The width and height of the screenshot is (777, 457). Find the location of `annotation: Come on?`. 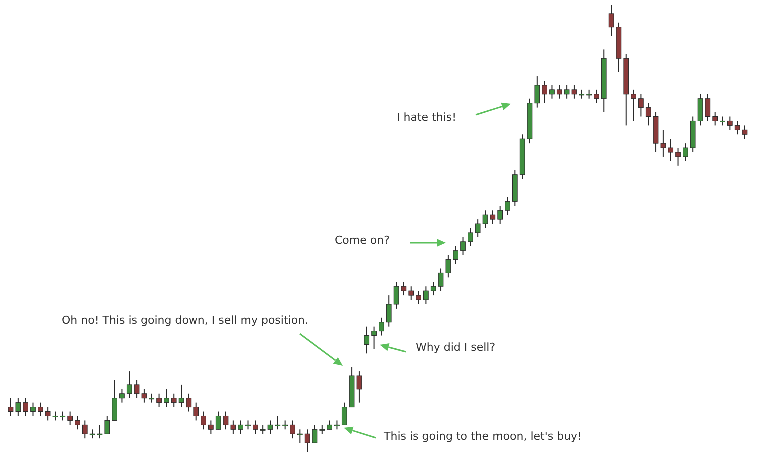

annotation: Come on? is located at coordinates (362, 240).